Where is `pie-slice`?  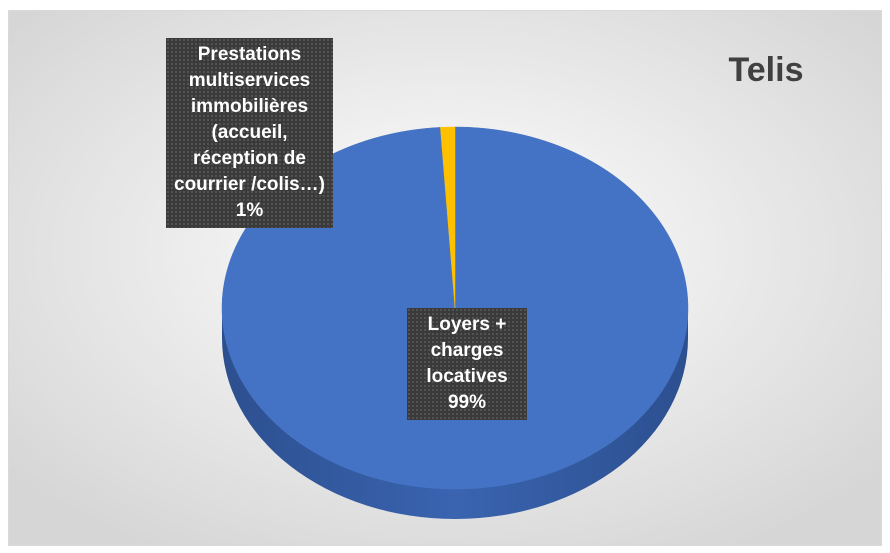
pie-slice is located at coordinates (448, 217).